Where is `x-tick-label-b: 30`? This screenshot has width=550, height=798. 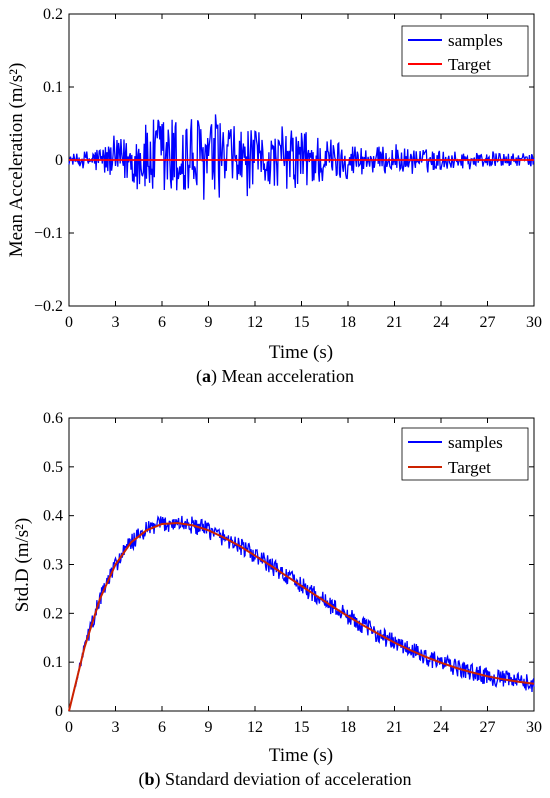 x-tick-label-b: 30 is located at coordinates (534, 727).